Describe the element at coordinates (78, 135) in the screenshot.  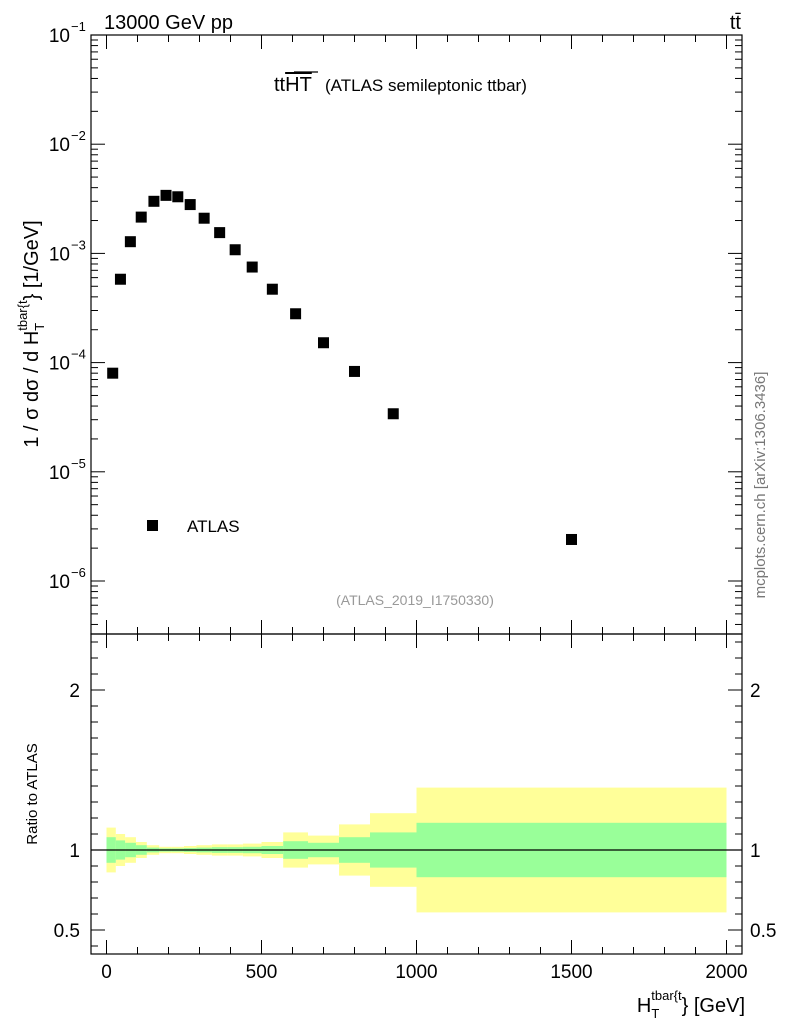
I see `y-tick-exponent: −2` at that location.